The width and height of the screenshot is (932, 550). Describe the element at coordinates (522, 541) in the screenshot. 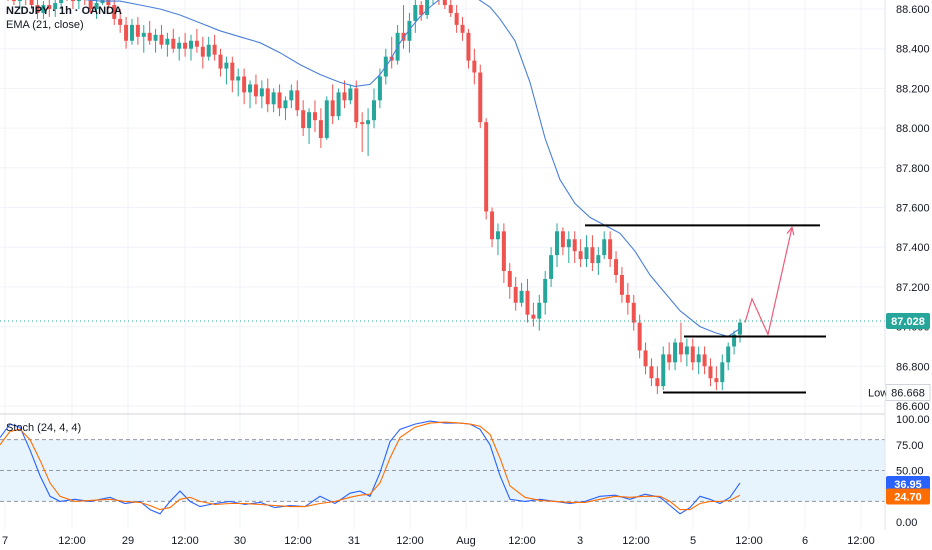

I see `time-tick-label: 12:00` at that location.